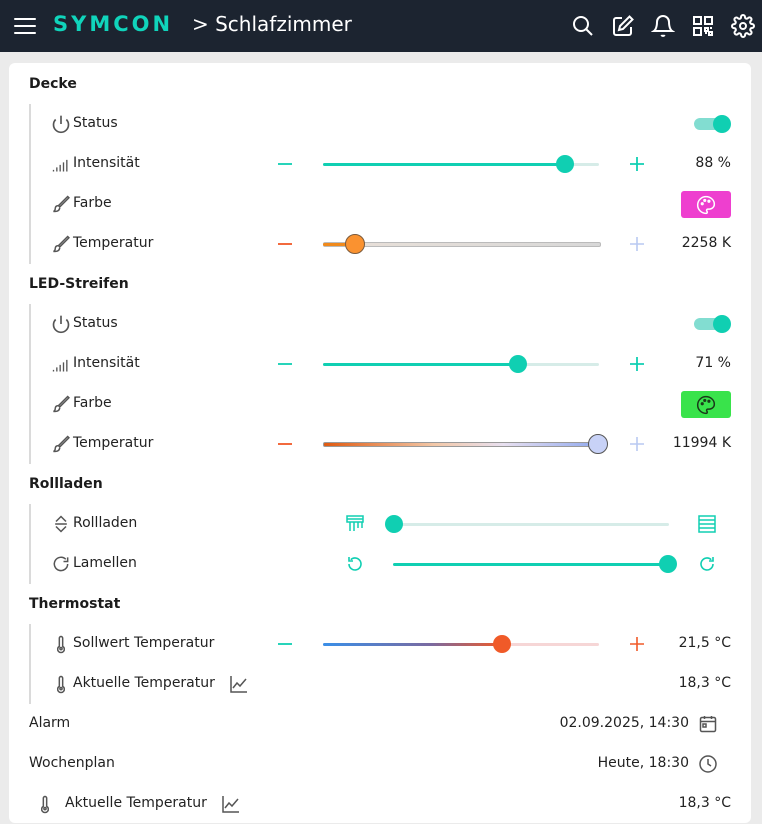 The width and height of the screenshot is (762, 824). I want to click on intensity-label: Intensität, so click(106, 163).